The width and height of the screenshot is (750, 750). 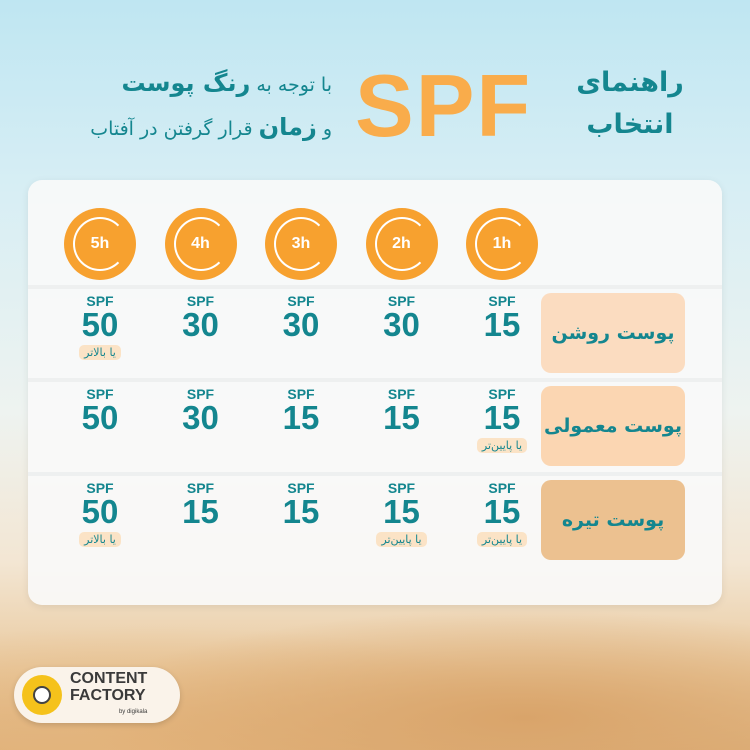 I want to click on subtitle-text: و, so click(x=327, y=129).